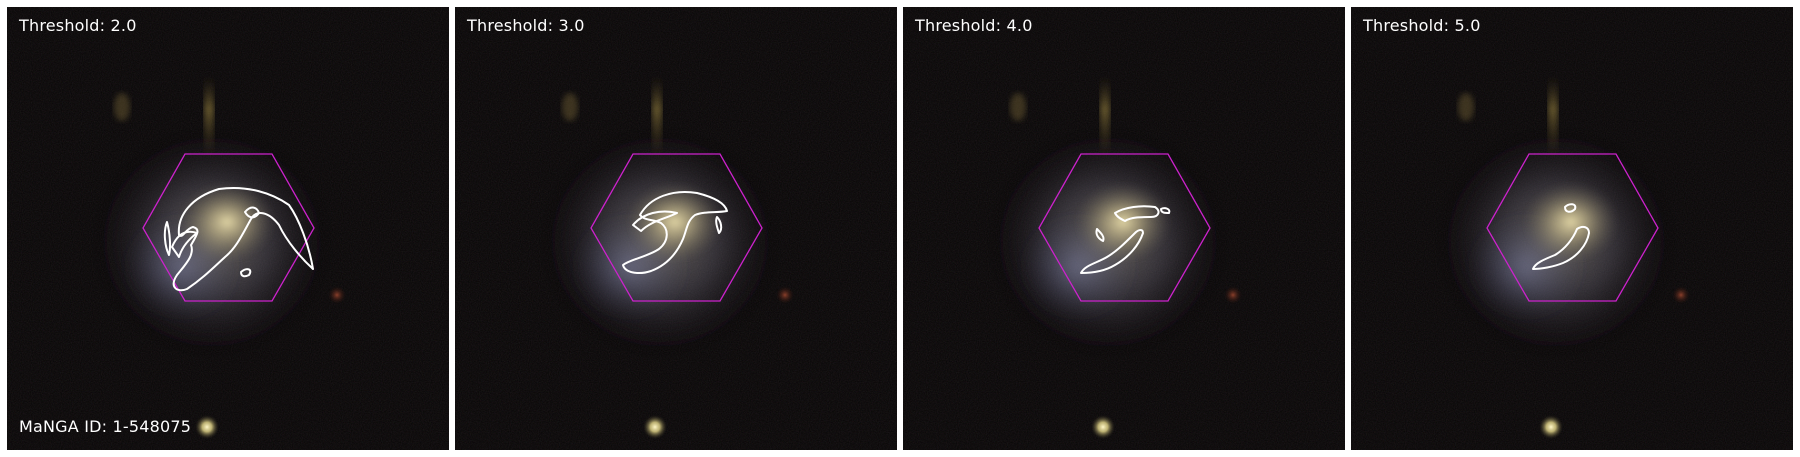 The image size is (1800, 457). What do you see at coordinates (1422, 25) in the screenshot?
I see `threshold-label: Threshold: 5.0` at bounding box center [1422, 25].